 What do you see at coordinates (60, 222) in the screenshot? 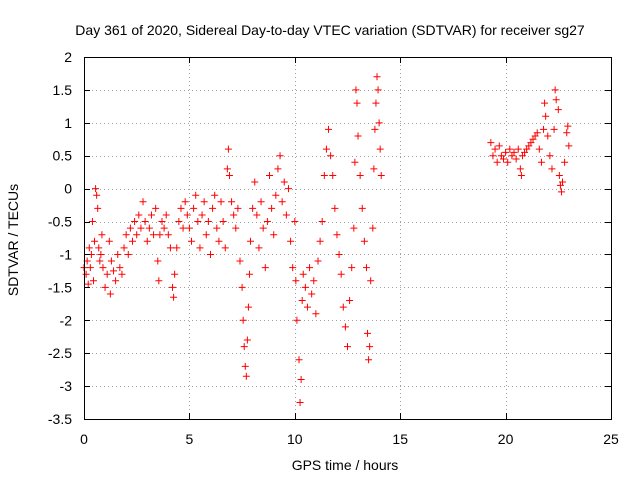
I see `y-tick-label: -0.5` at bounding box center [60, 222].